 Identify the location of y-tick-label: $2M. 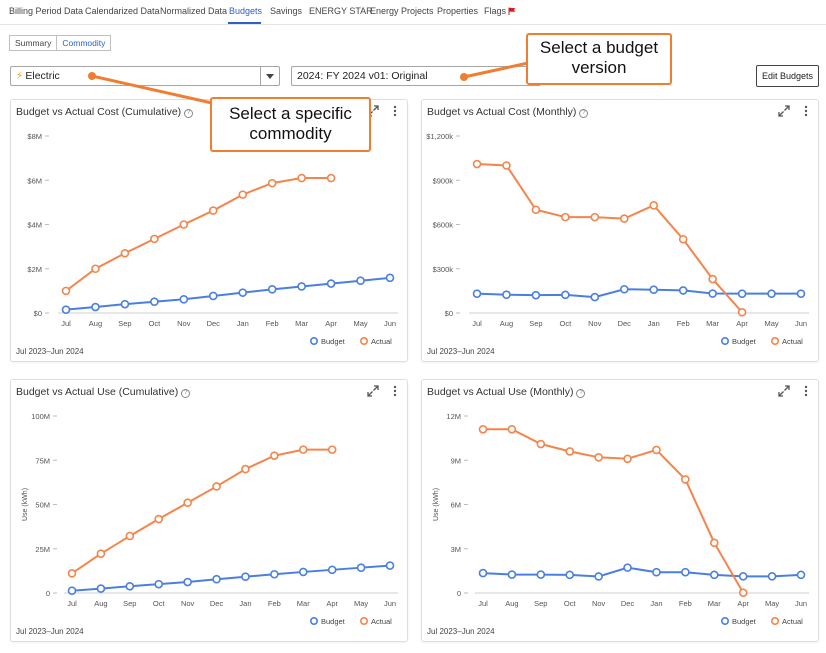
(34, 269).